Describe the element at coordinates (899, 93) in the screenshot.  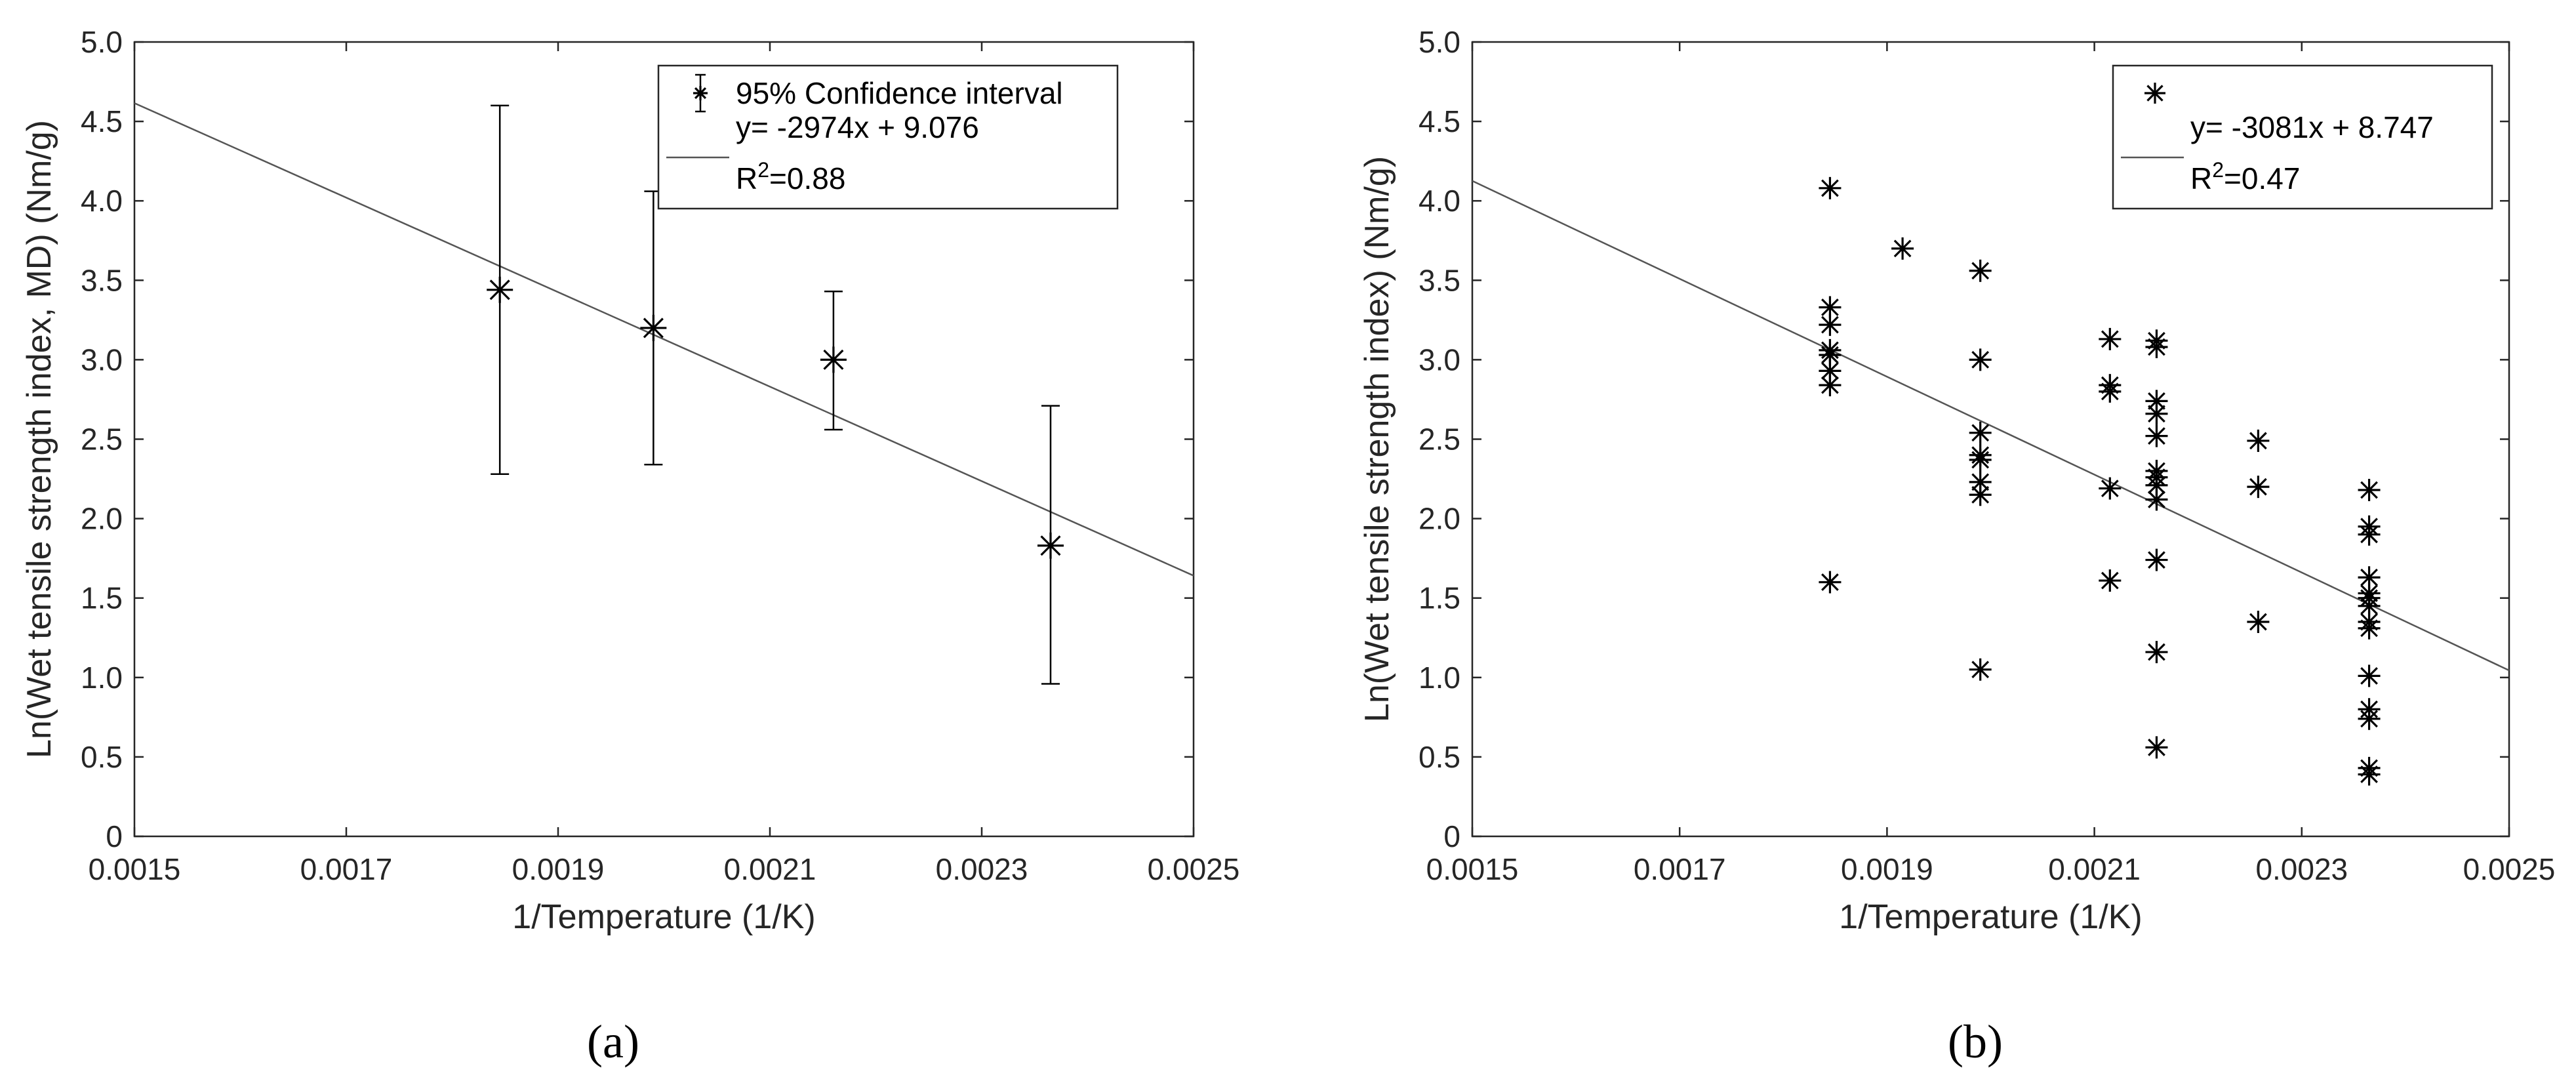
I see `legend-marker-label: 95% Confidence interval` at that location.